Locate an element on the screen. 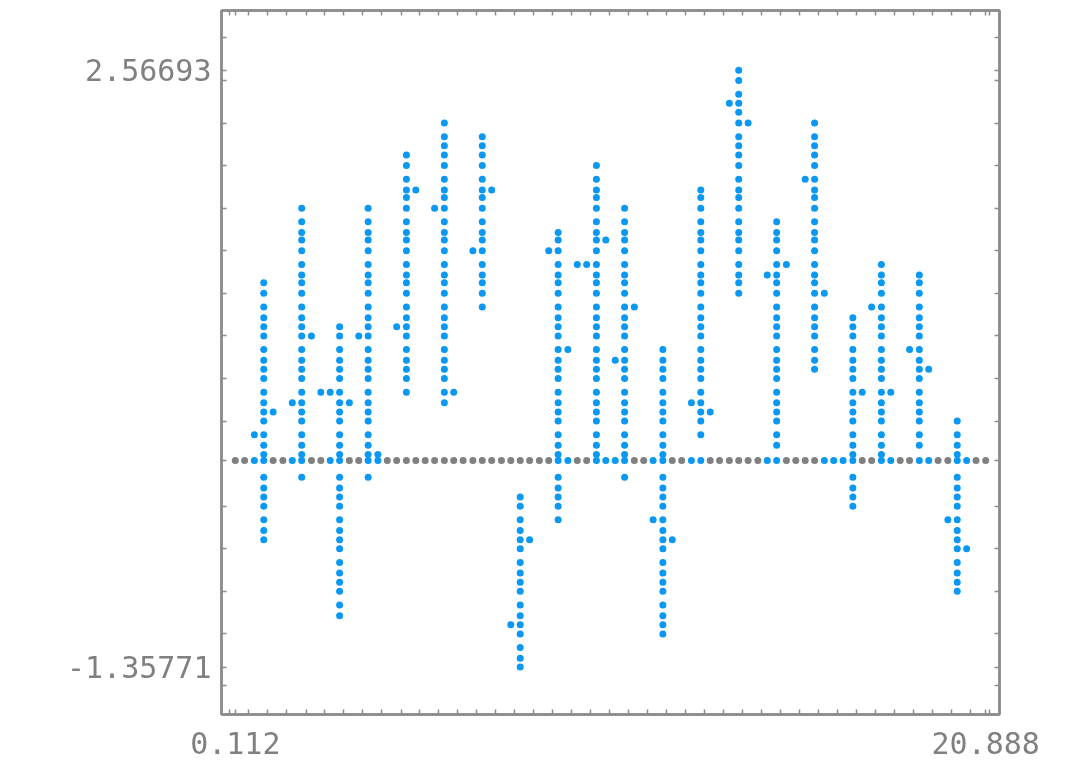 Image resolution: width=1067 pixels, height=768 pixels. y-tick-label: -1.35771 is located at coordinates (139, 668).